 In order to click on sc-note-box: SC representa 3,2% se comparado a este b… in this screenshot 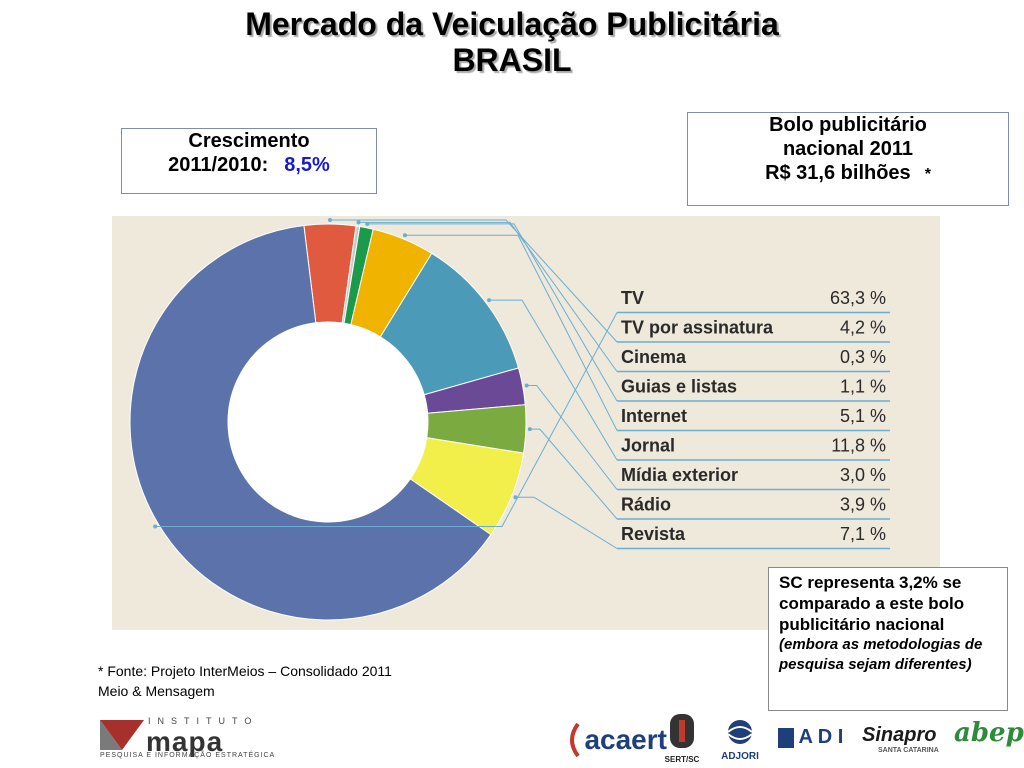, I will do `click(888, 639)`.